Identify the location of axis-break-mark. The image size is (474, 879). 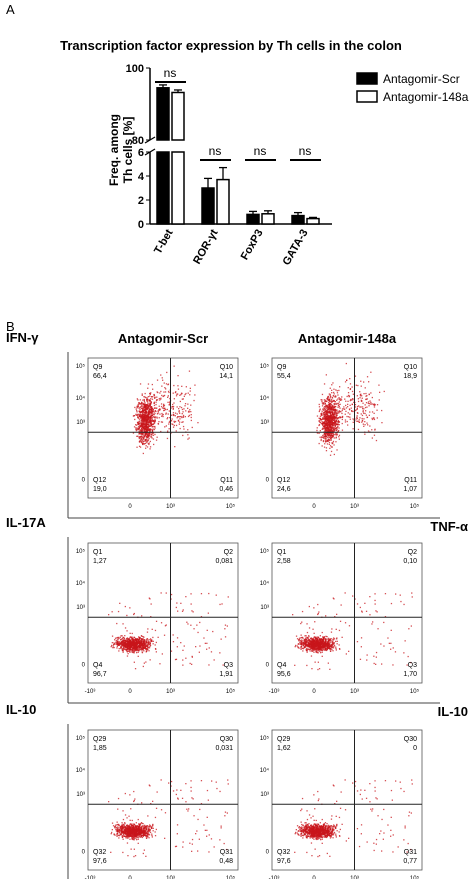
(150, 152).